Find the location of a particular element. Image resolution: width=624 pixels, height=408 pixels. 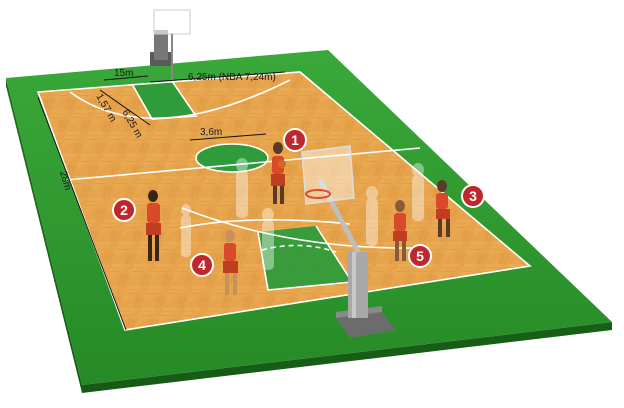

player-badge-4-number: 4 is located at coordinates (202, 265).